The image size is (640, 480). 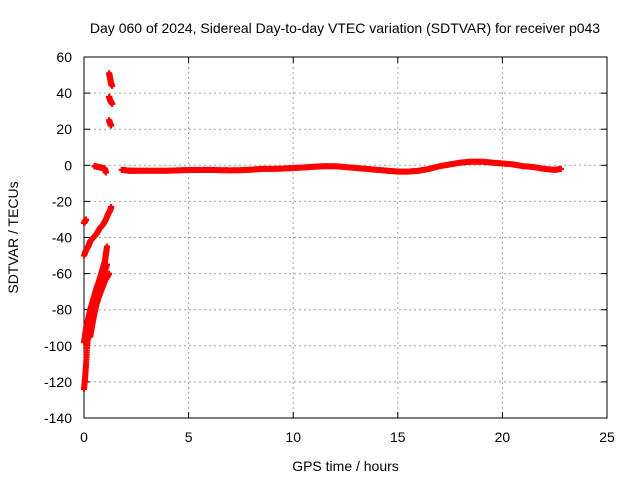 What do you see at coordinates (62, 238) in the screenshot?
I see `y-tick-label: -40` at bounding box center [62, 238].